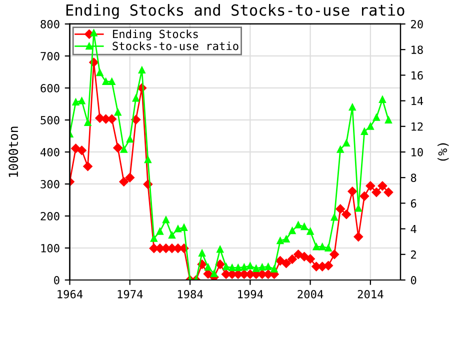  I want to click on y2-tick-label: 6, so click(413, 203).